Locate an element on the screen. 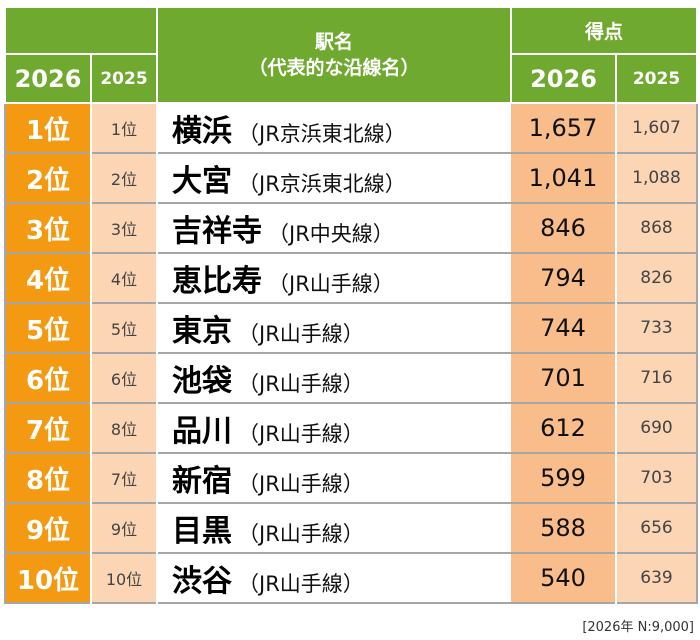  rank-2025: 1位 is located at coordinates (124, 127).